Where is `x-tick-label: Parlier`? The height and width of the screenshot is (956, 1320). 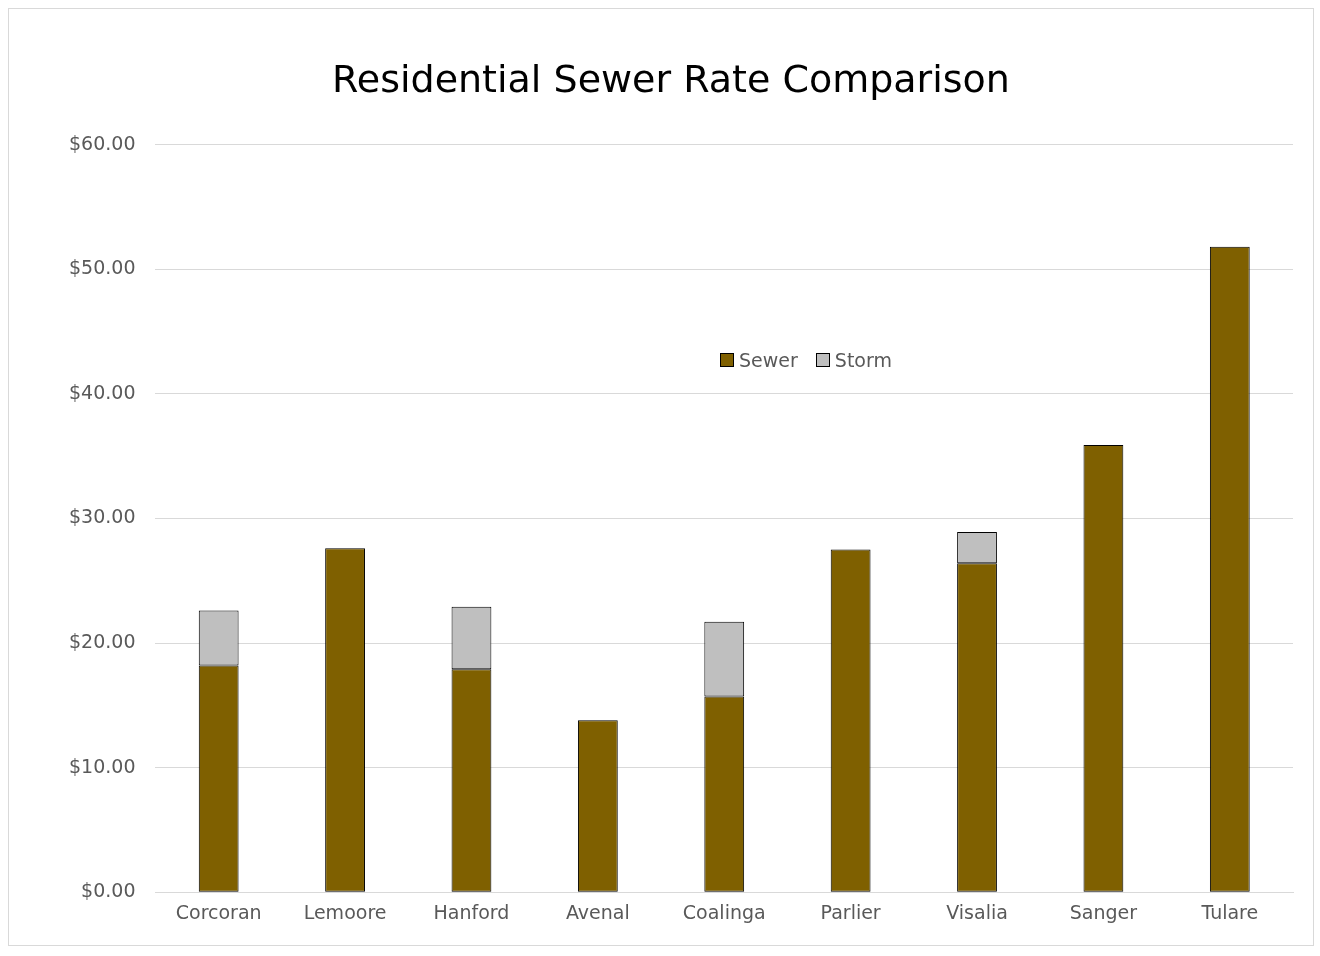
x-tick-label: Parlier is located at coordinates (850, 911).